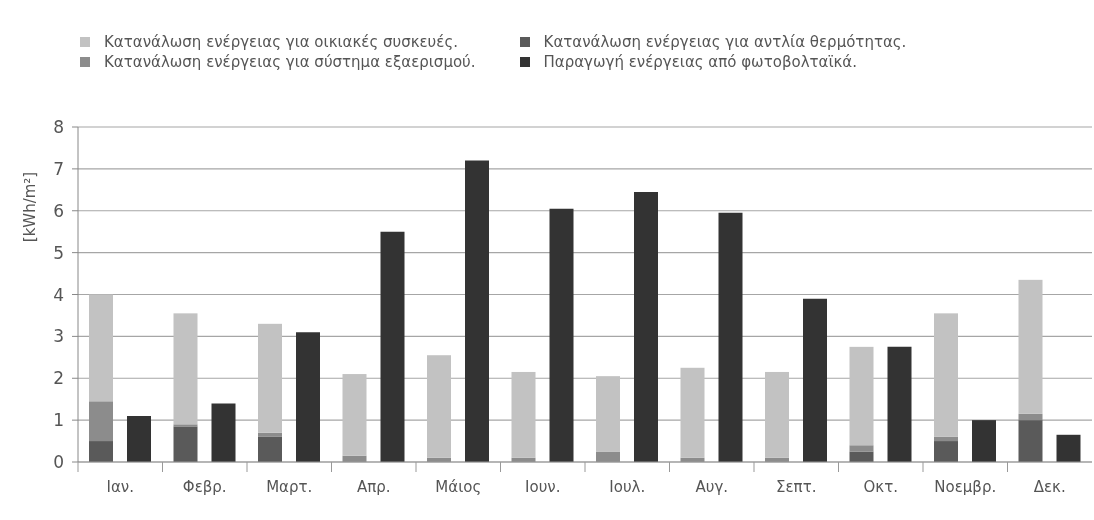 The width and height of the screenshot is (1094, 520). What do you see at coordinates (700, 61) in the screenshot?
I see `legend-label: Παραγωγή ενέργειας από φωτοβολταϊκά.` at bounding box center [700, 61].